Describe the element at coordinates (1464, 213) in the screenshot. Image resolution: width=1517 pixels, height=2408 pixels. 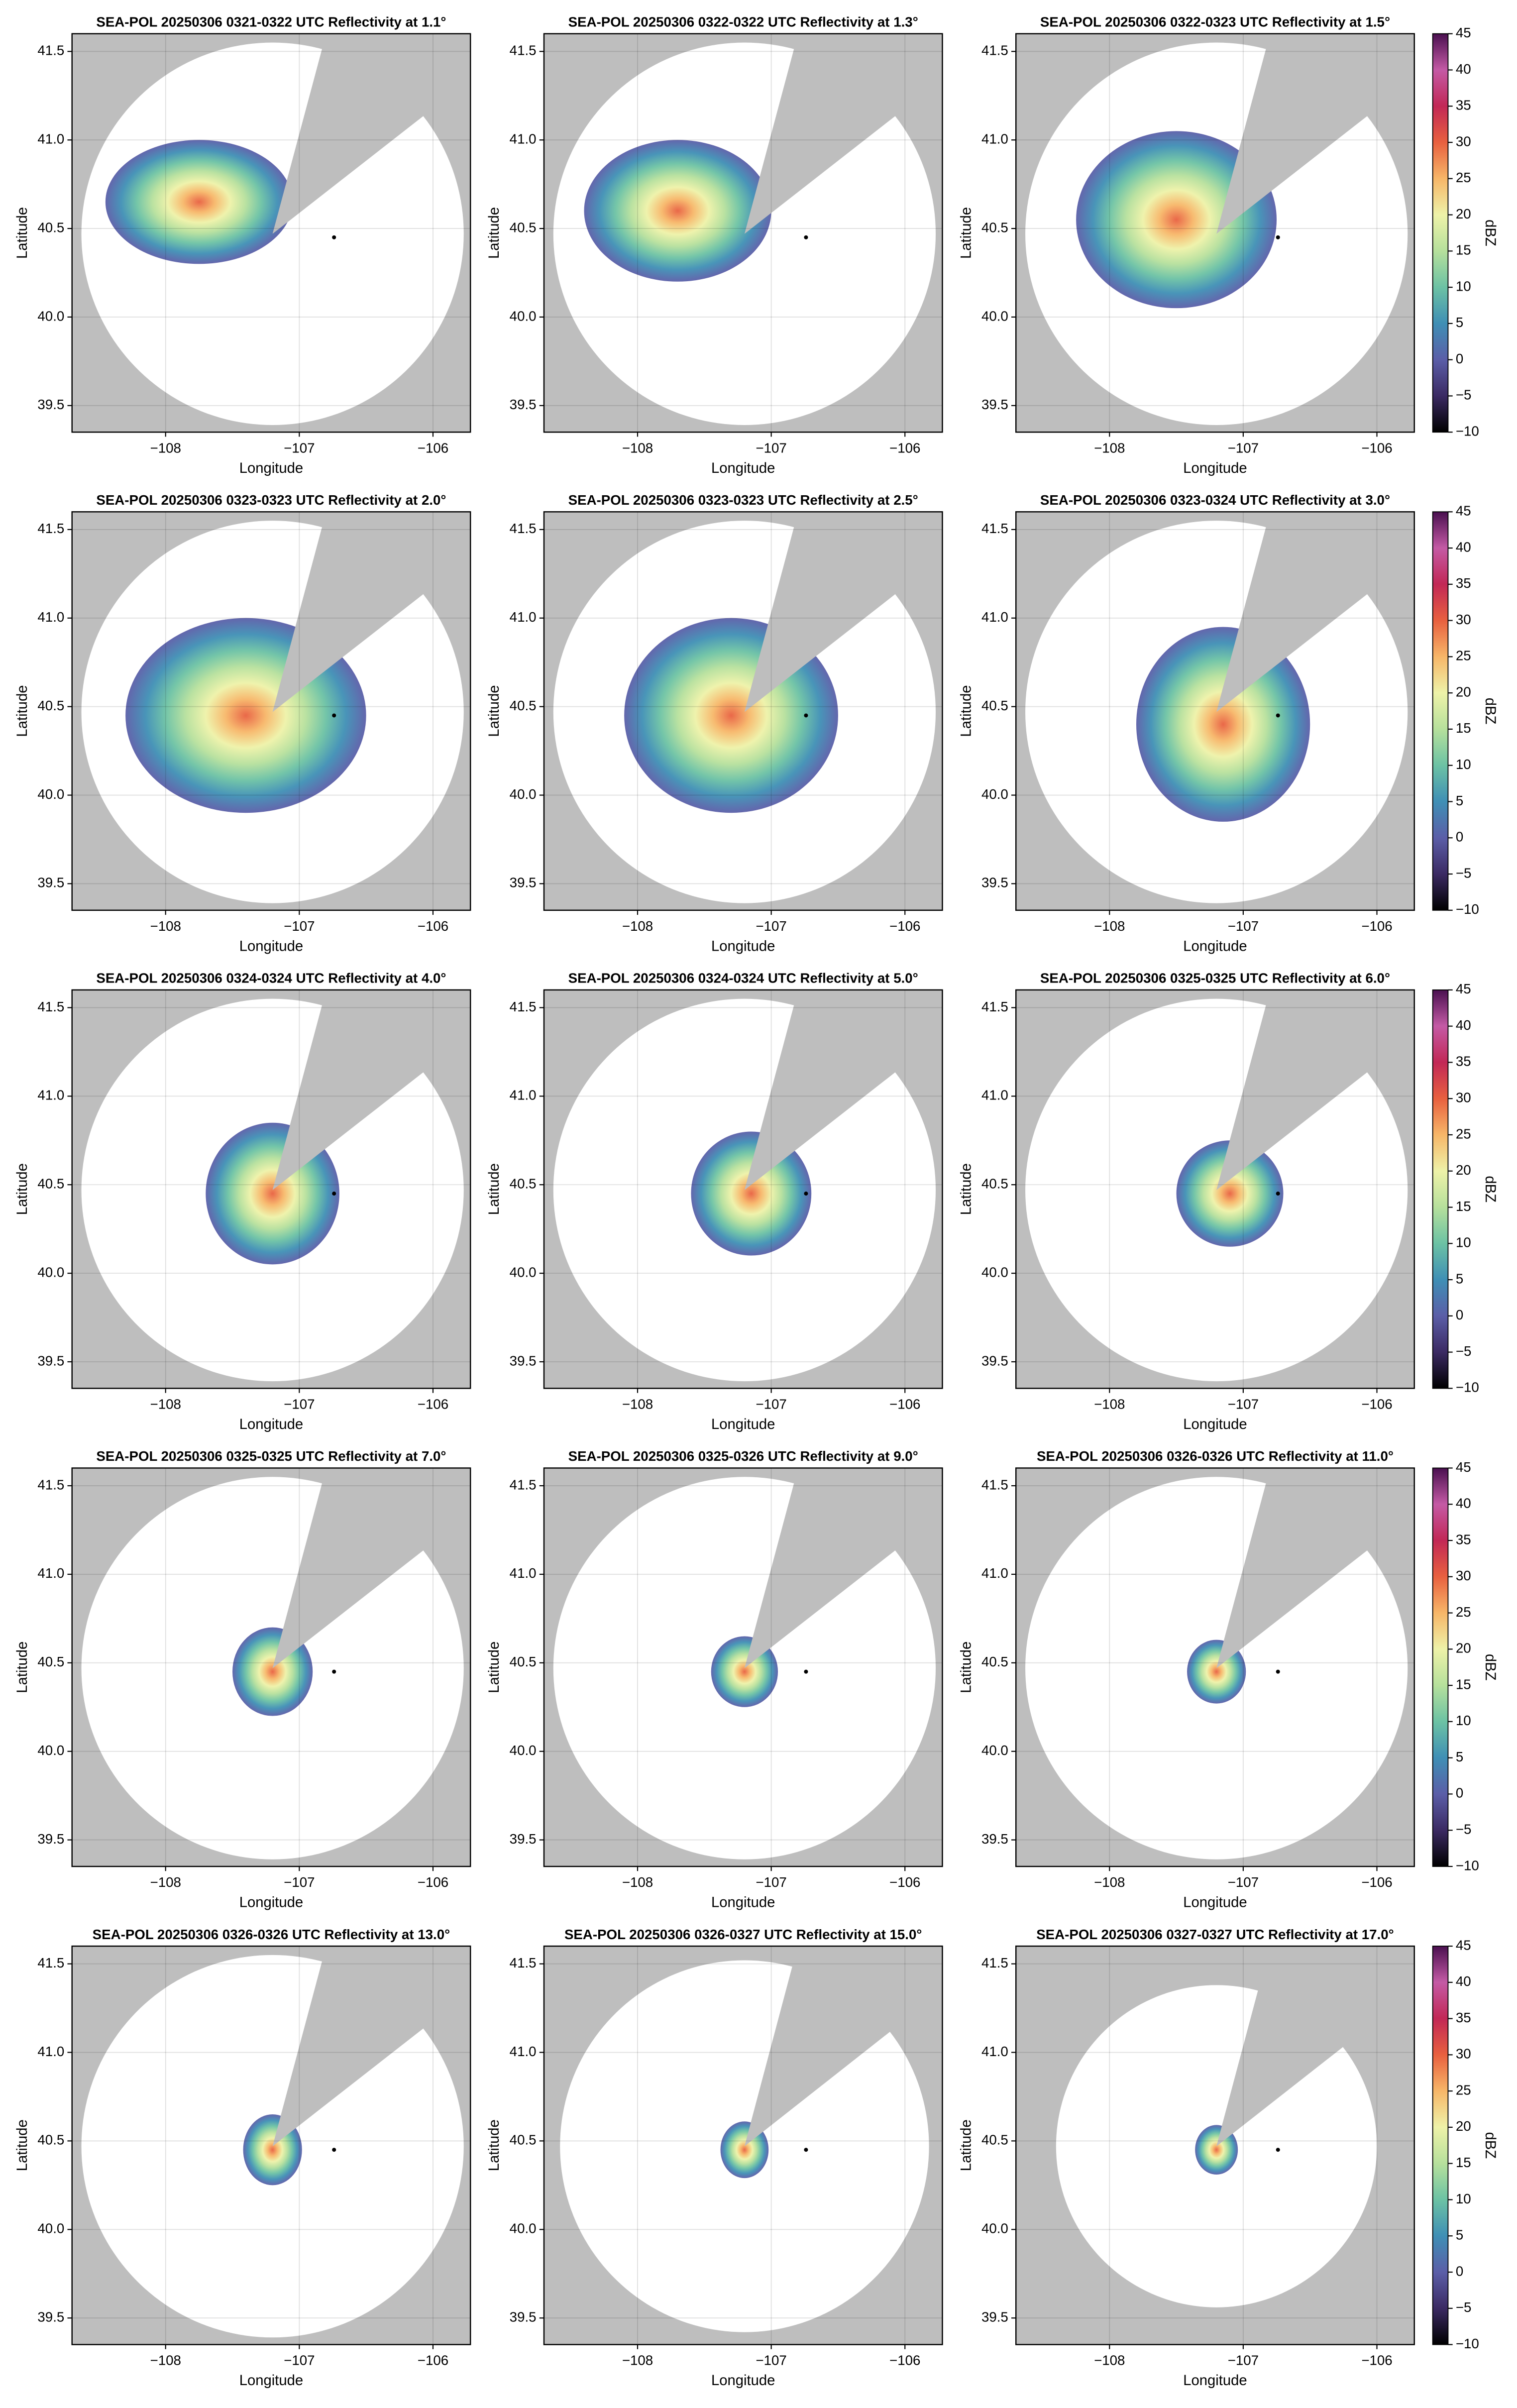
I see `colorbar-tick-label: 20` at that location.